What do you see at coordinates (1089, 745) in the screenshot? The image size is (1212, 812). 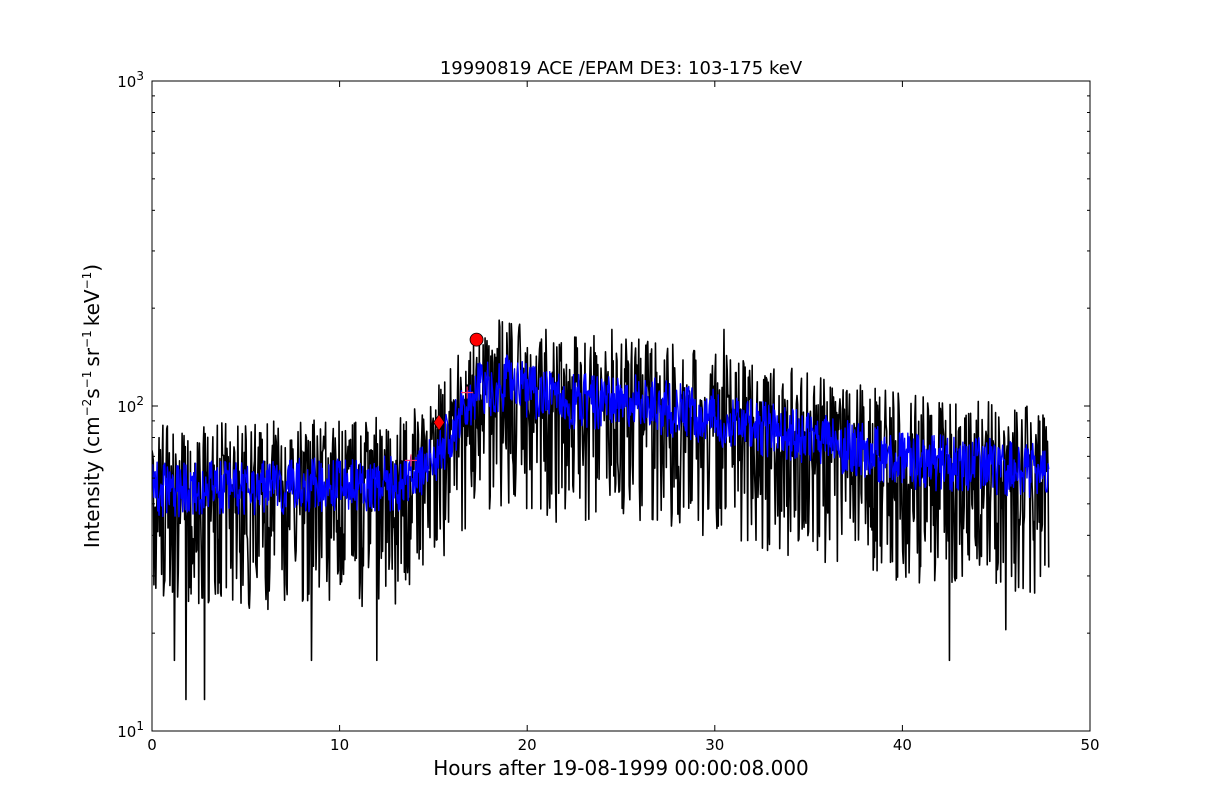 I see `x-tick-label: 50` at bounding box center [1089, 745].